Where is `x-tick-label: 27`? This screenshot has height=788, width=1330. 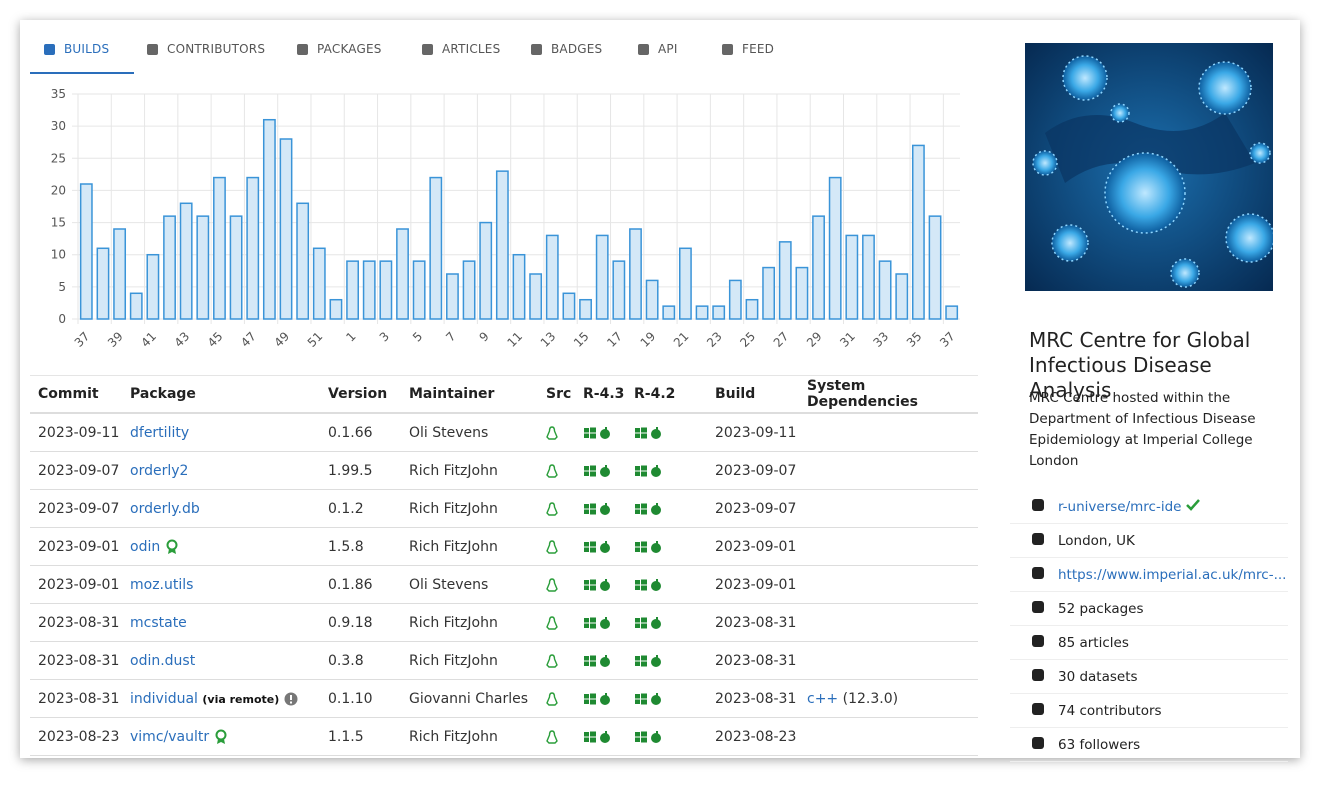 x-tick-label: 27 is located at coordinates (781, 339).